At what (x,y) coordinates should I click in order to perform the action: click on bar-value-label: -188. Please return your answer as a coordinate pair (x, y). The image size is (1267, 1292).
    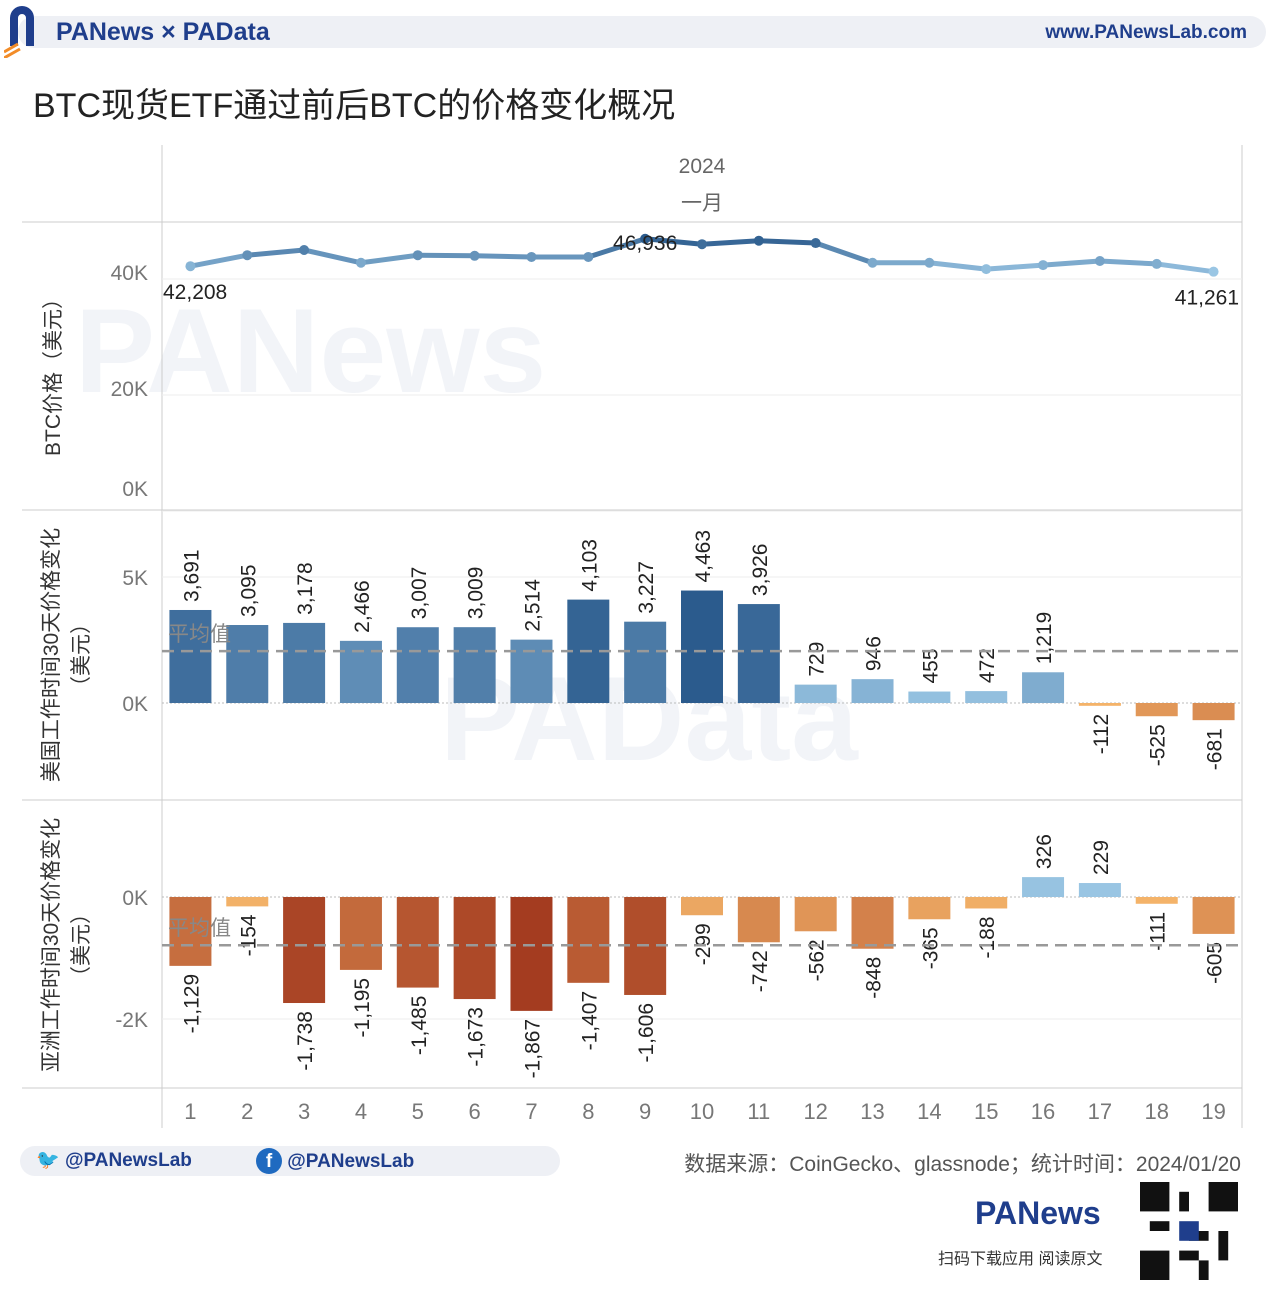
    Looking at the image, I should click on (987, 937).